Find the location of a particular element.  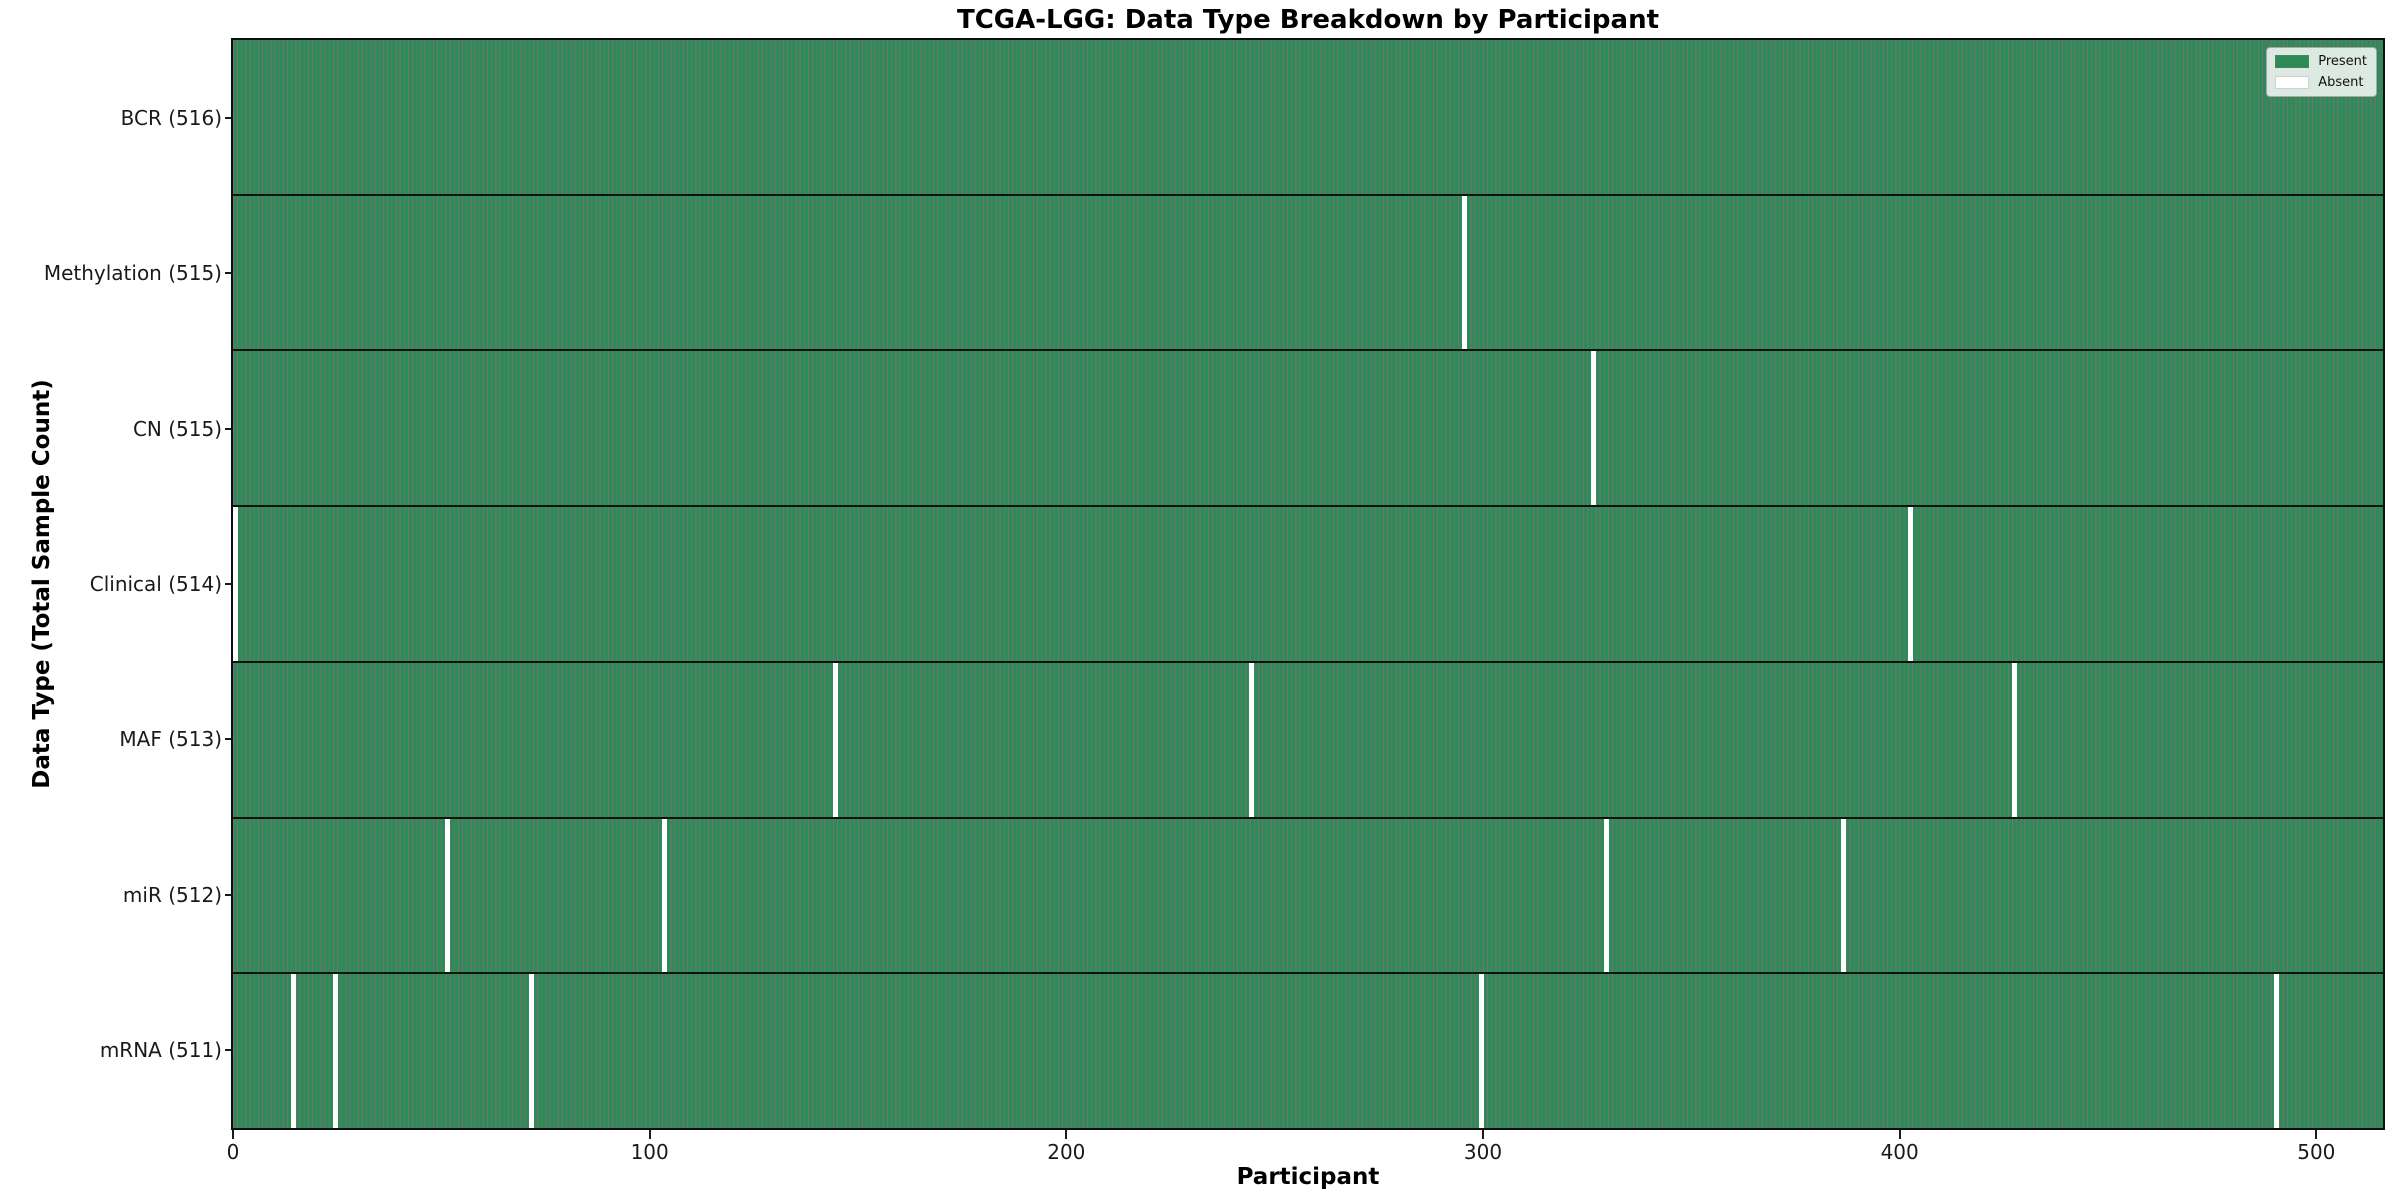

x-axis-label: Participant is located at coordinates (1308, 1177).